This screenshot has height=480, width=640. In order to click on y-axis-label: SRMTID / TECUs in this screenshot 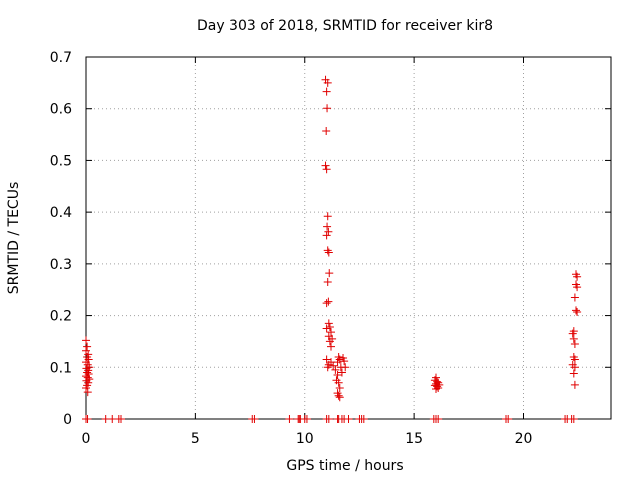, I will do `click(14, 238)`.